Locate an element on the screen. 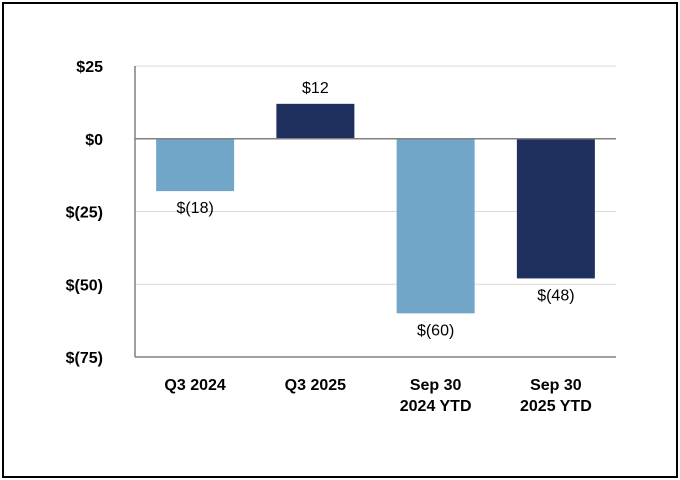 The width and height of the screenshot is (680, 480). x-tick-label: 2025 YTD is located at coordinates (556, 406).